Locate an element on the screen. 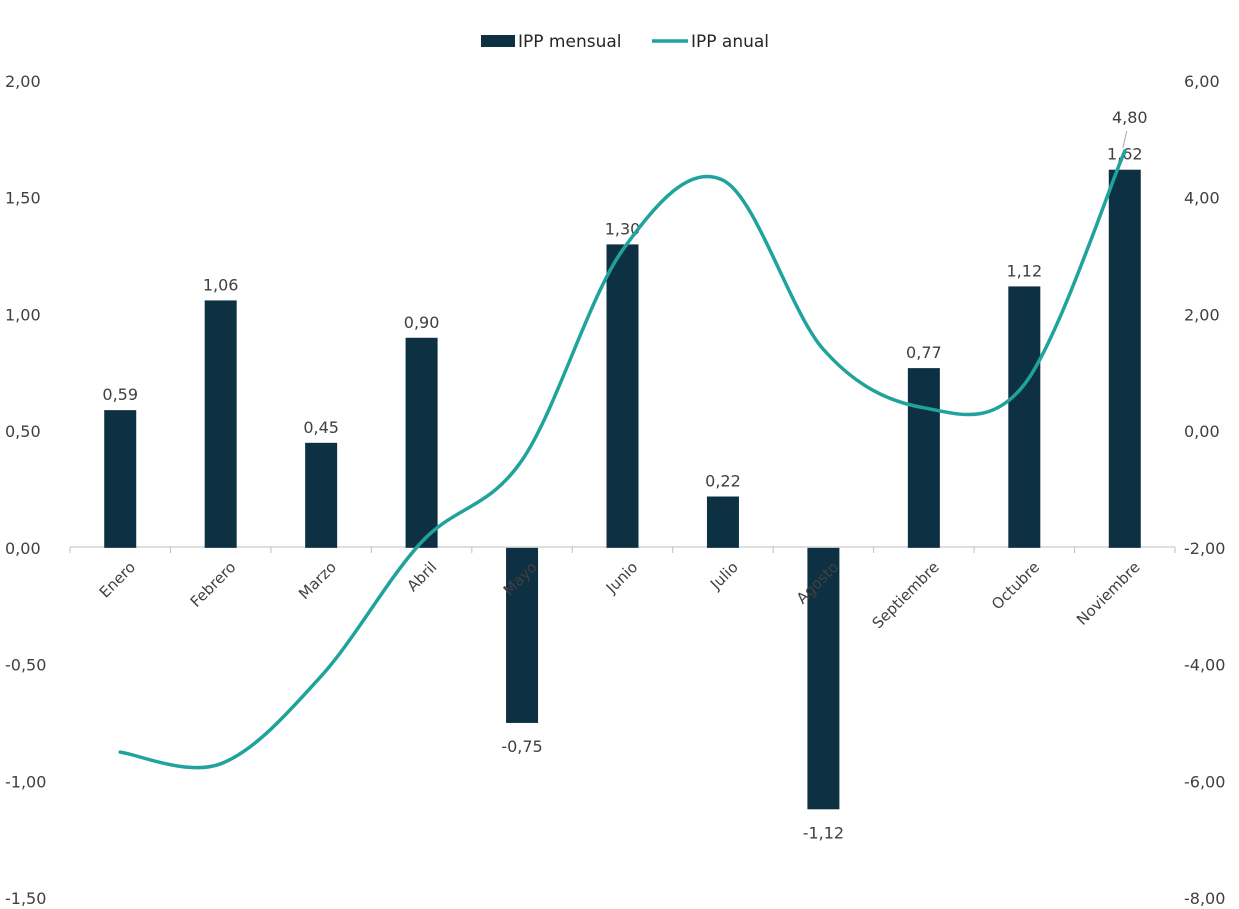  legend-label-ipp-mensual: IPP mensual is located at coordinates (570, 42).